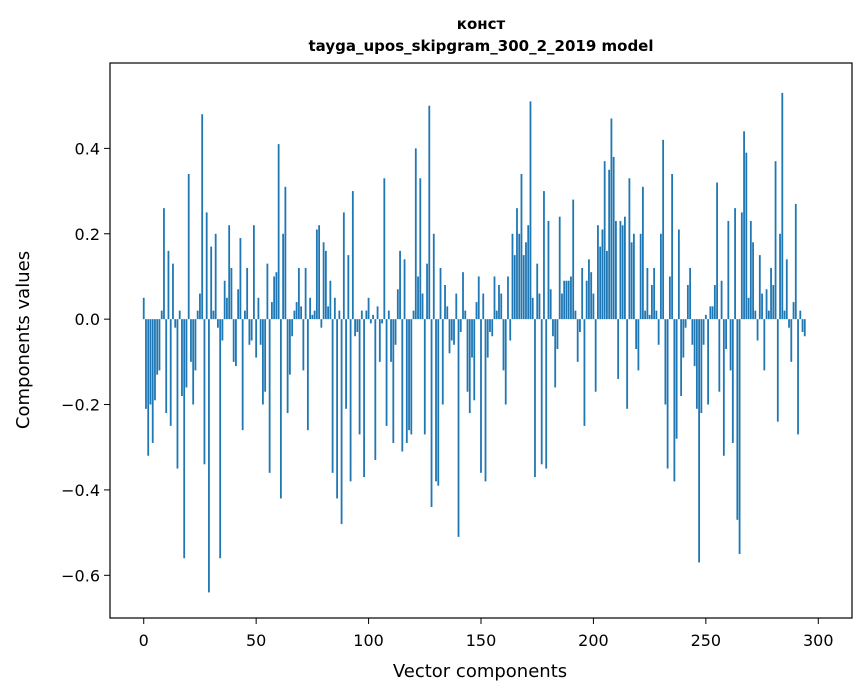  Describe the element at coordinates (480, 671) in the screenshot. I see `x-axis-label: Vector components` at that location.